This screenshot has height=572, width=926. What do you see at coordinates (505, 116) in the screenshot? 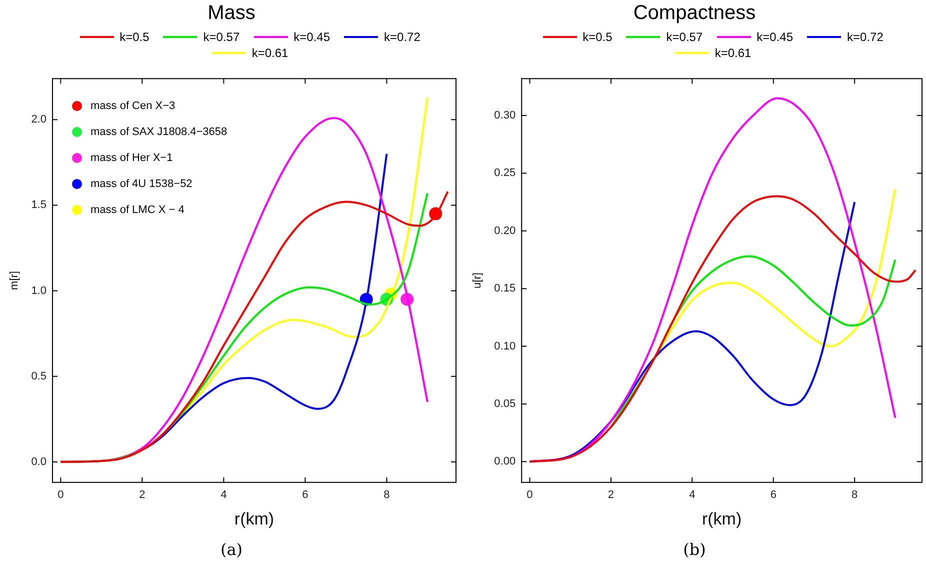
I see `y-tick-label: 0.30` at bounding box center [505, 116].